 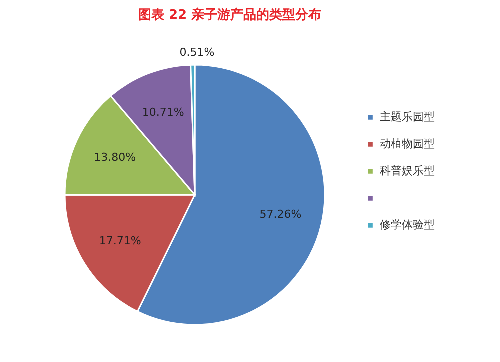 What do you see at coordinates (120, 241) in the screenshot?
I see `data-label: 17.71%` at bounding box center [120, 241].